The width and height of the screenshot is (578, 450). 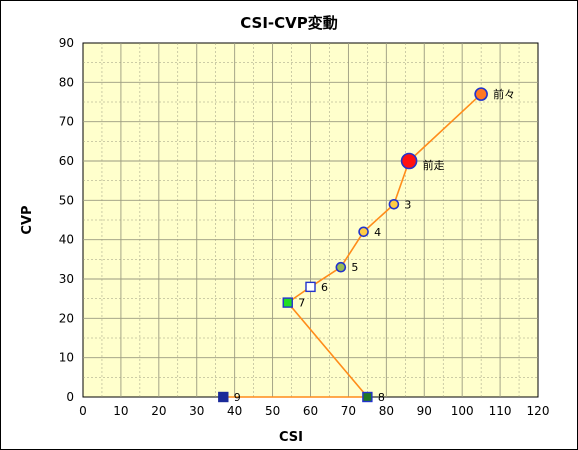 What do you see at coordinates (234, 411) in the screenshot?
I see `x-tick-label: 40` at bounding box center [234, 411].